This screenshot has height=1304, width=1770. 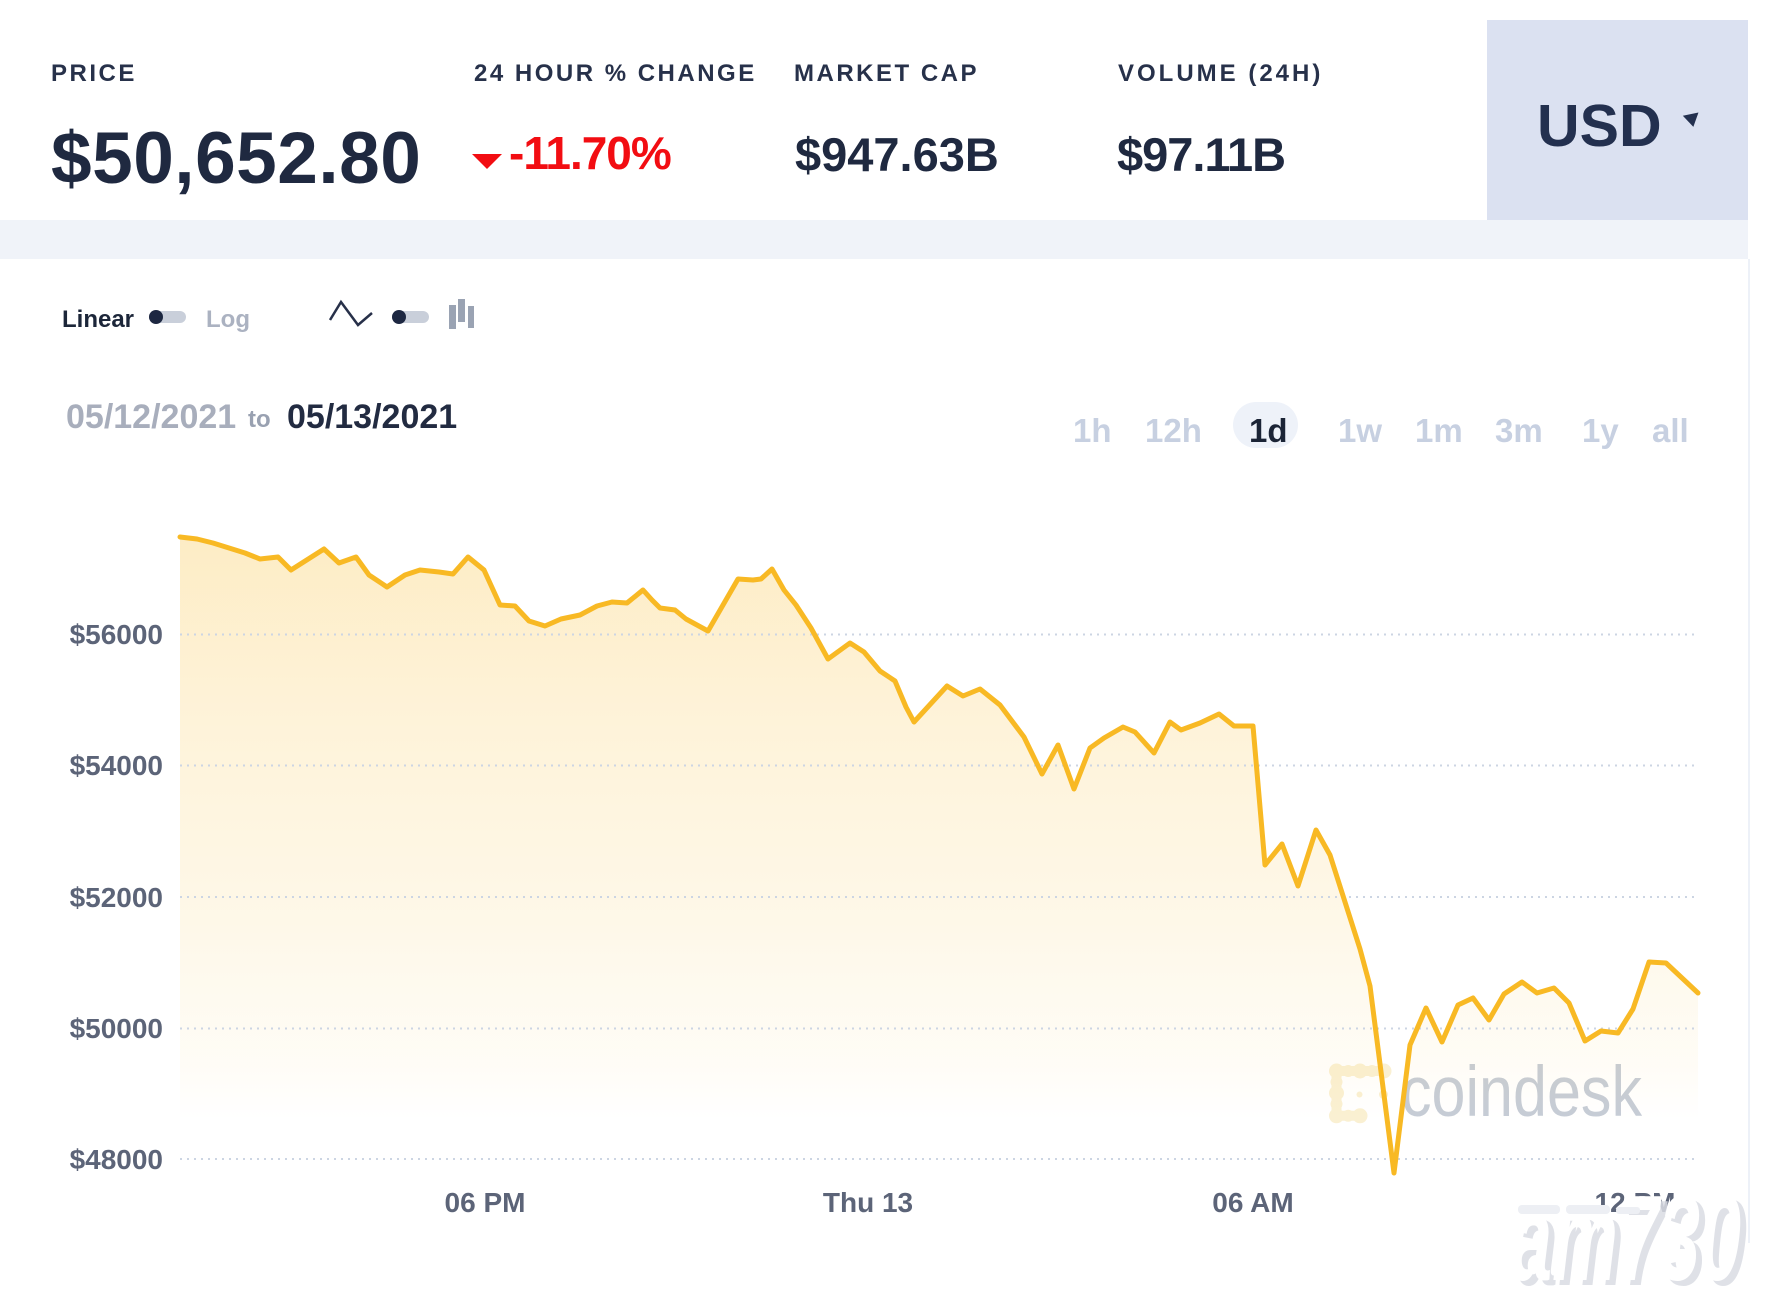 I want to click on svg-text: $48000, so click(x=116, y=1159).